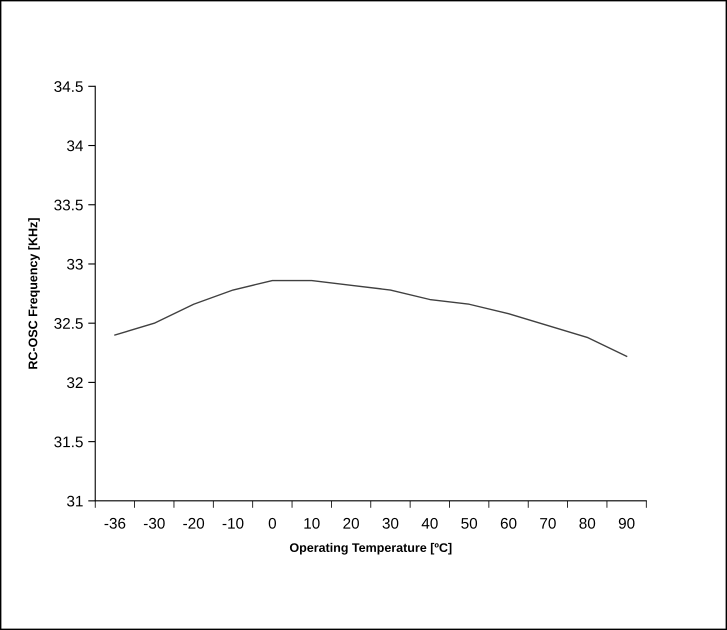 The width and height of the screenshot is (727, 630). I want to click on x-tick-label: 30, so click(390, 523).